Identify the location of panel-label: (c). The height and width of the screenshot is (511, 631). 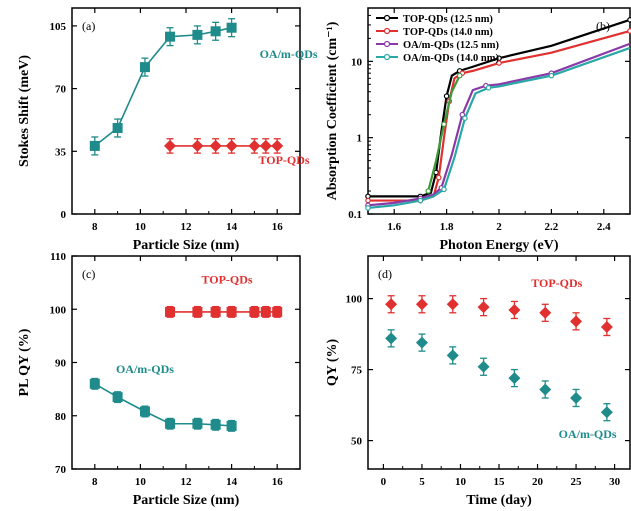
(88, 274).